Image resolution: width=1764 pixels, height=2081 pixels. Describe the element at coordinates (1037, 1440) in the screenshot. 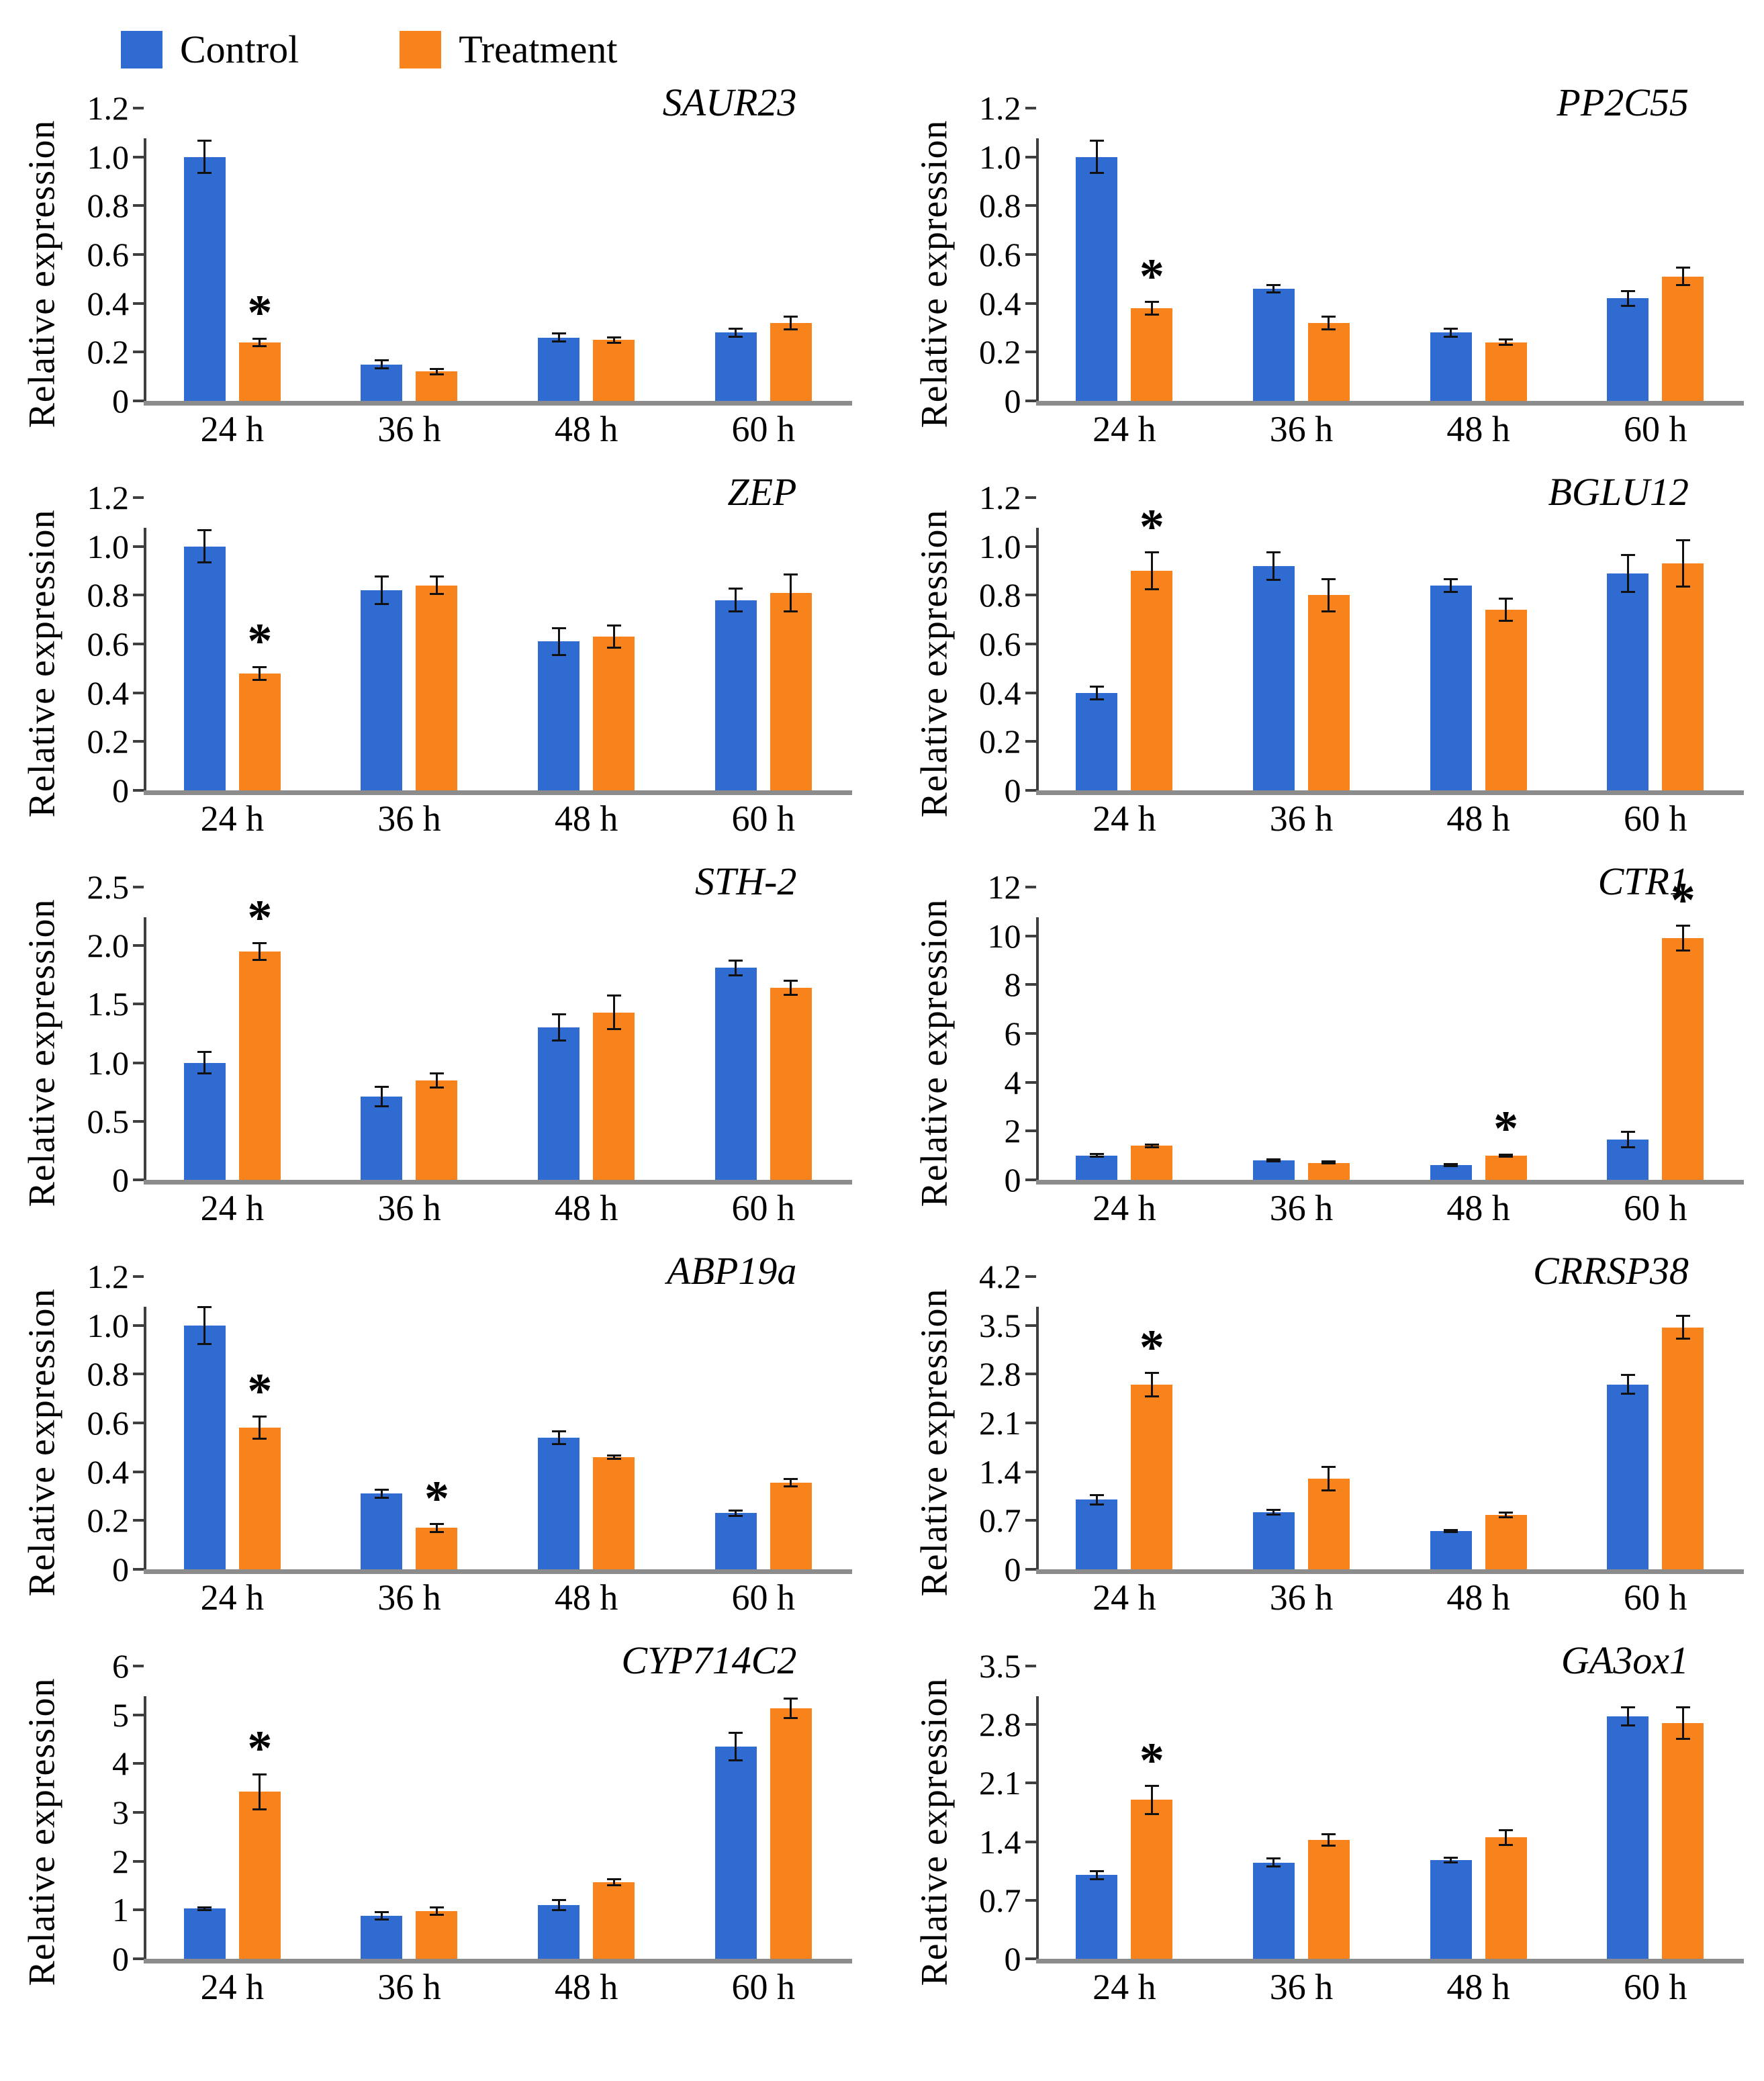

I see `y-axis-line` at that location.